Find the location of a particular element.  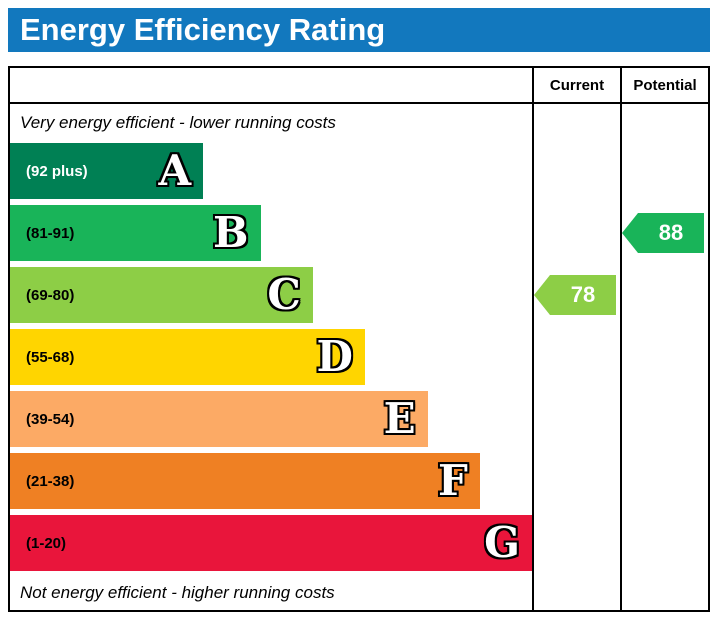

potential-rating-value: 88 is located at coordinates (671, 233).